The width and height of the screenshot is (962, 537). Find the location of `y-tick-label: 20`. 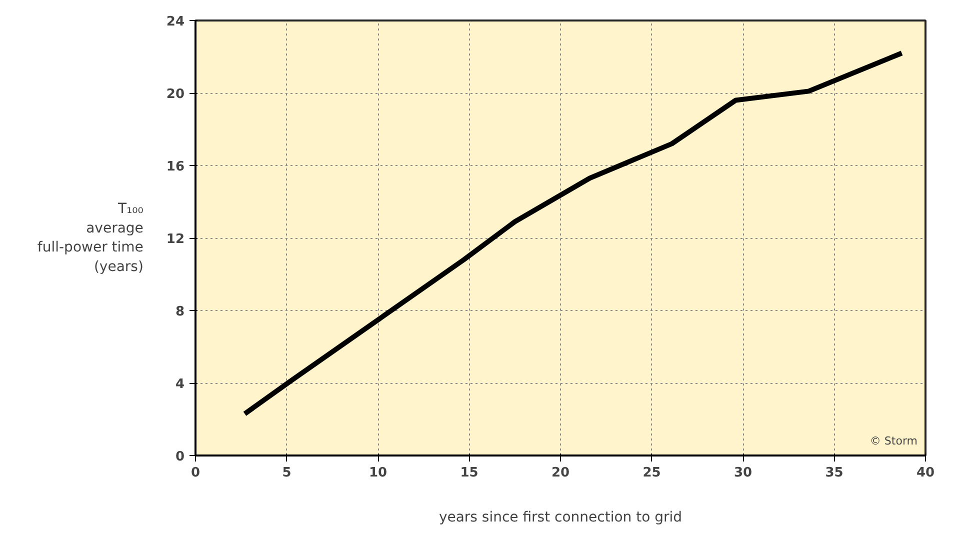

y-tick-label: 20 is located at coordinates (175, 94).